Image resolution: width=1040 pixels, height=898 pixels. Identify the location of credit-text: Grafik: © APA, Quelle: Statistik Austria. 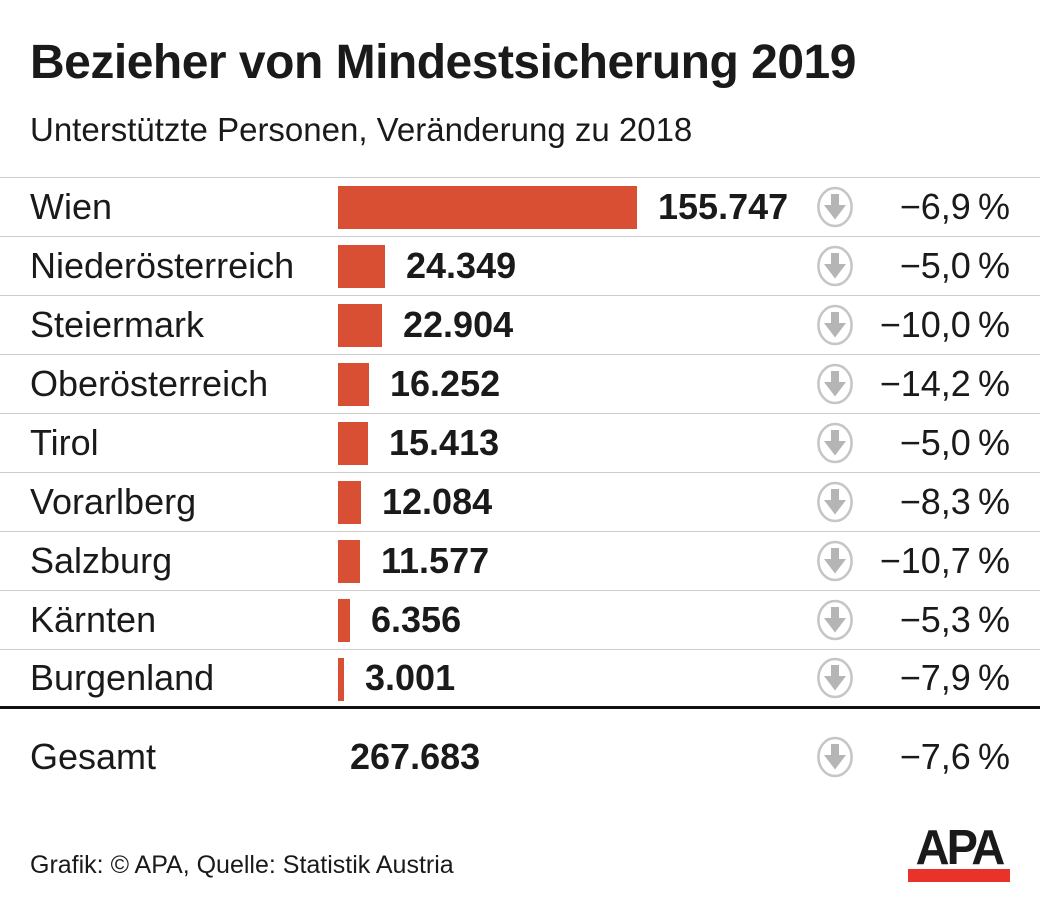
(242, 865).